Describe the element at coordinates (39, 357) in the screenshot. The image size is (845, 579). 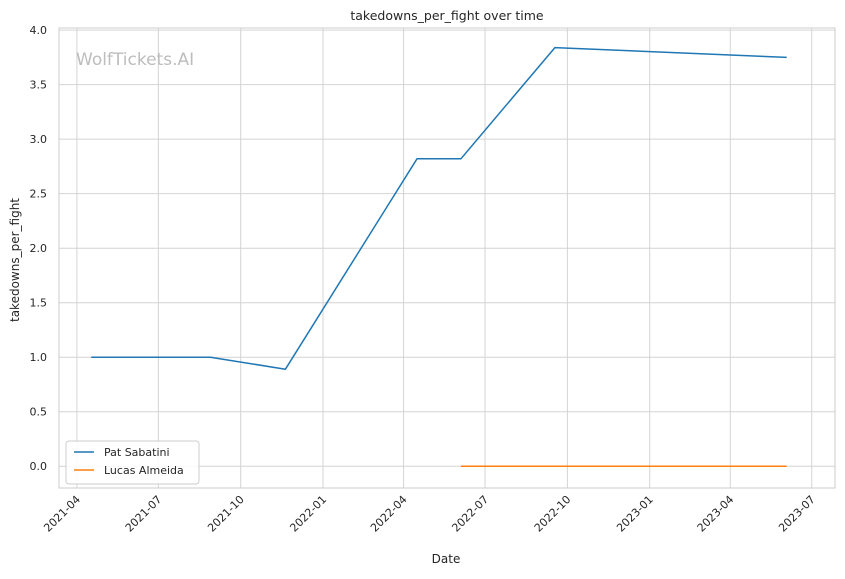
I see `y-tick-label: 1.0` at that location.